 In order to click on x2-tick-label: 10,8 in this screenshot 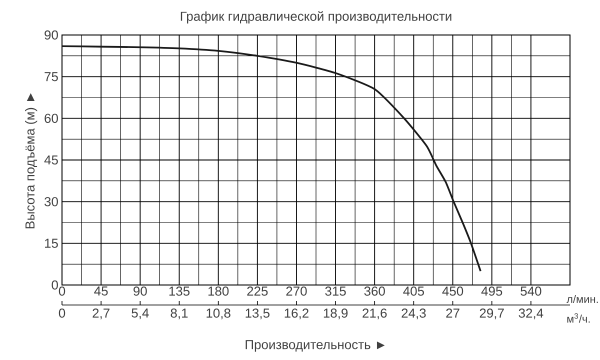, I will do `click(218, 314)`.